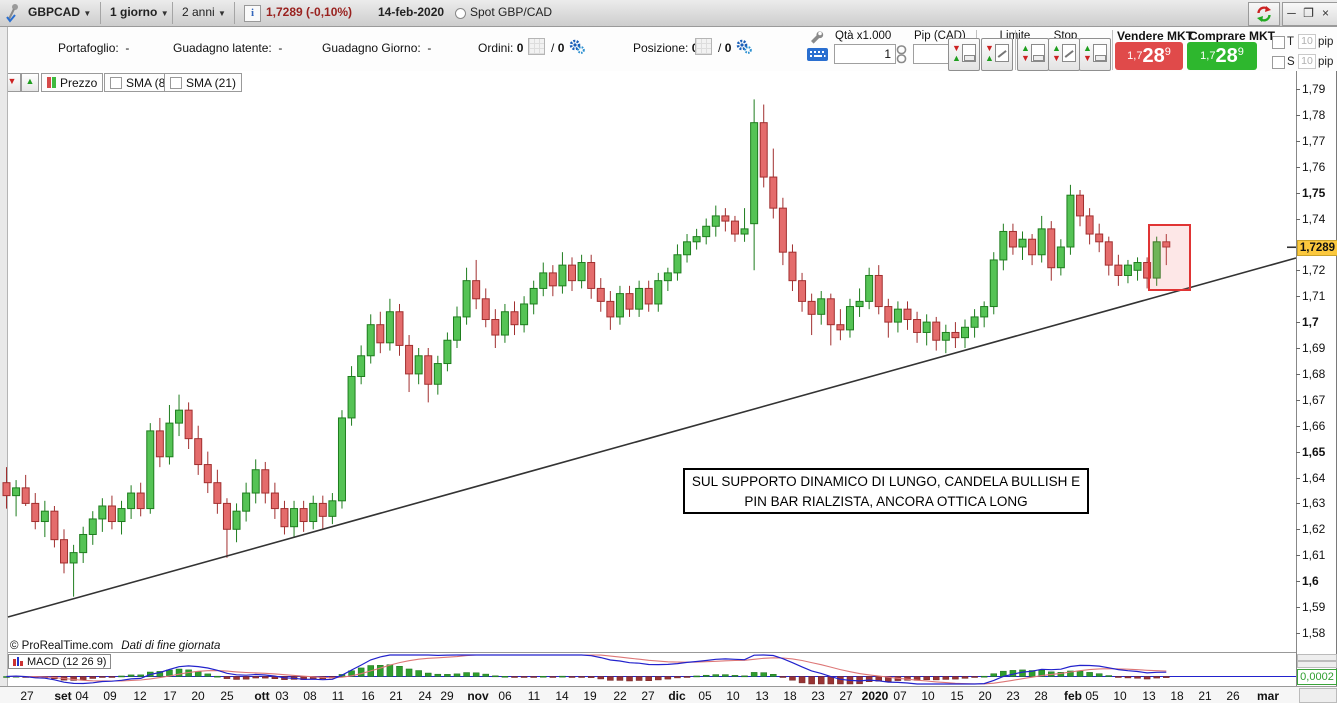 The image size is (1337, 703). I want to click on stoploss-checkbox, so click(1278, 62).